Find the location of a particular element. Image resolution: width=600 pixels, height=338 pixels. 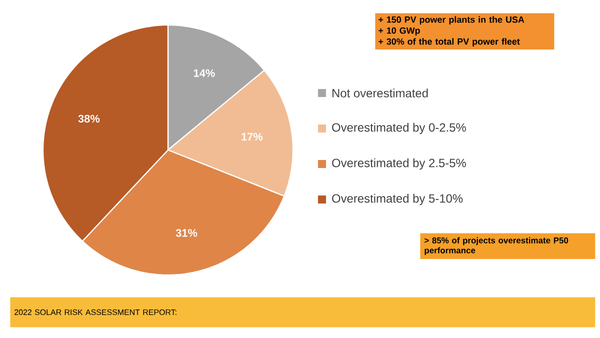

legend-label: Overestimated by 2.5-5% is located at coordinates (399, 164).